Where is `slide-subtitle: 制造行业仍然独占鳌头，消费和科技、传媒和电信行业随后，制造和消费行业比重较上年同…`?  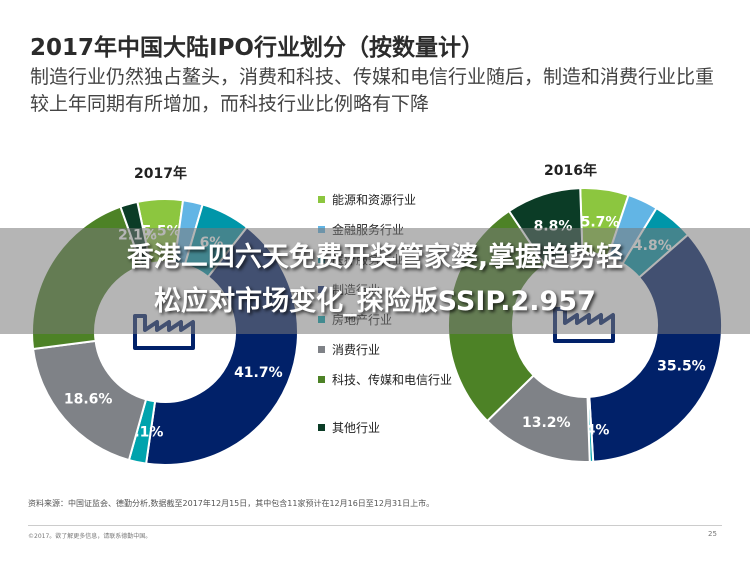 slide-subtitle: 制造行业仍然独占鳌头，消费和科技、传媒和电信行业随后，制造和消费行业比重较上年同… is located at coordinates (372, 90).